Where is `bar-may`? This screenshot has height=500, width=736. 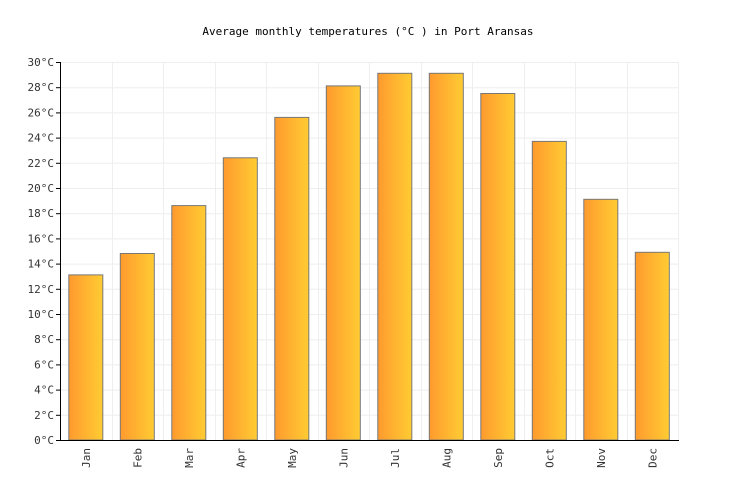 bar-may is located at coordinates (292, 278).